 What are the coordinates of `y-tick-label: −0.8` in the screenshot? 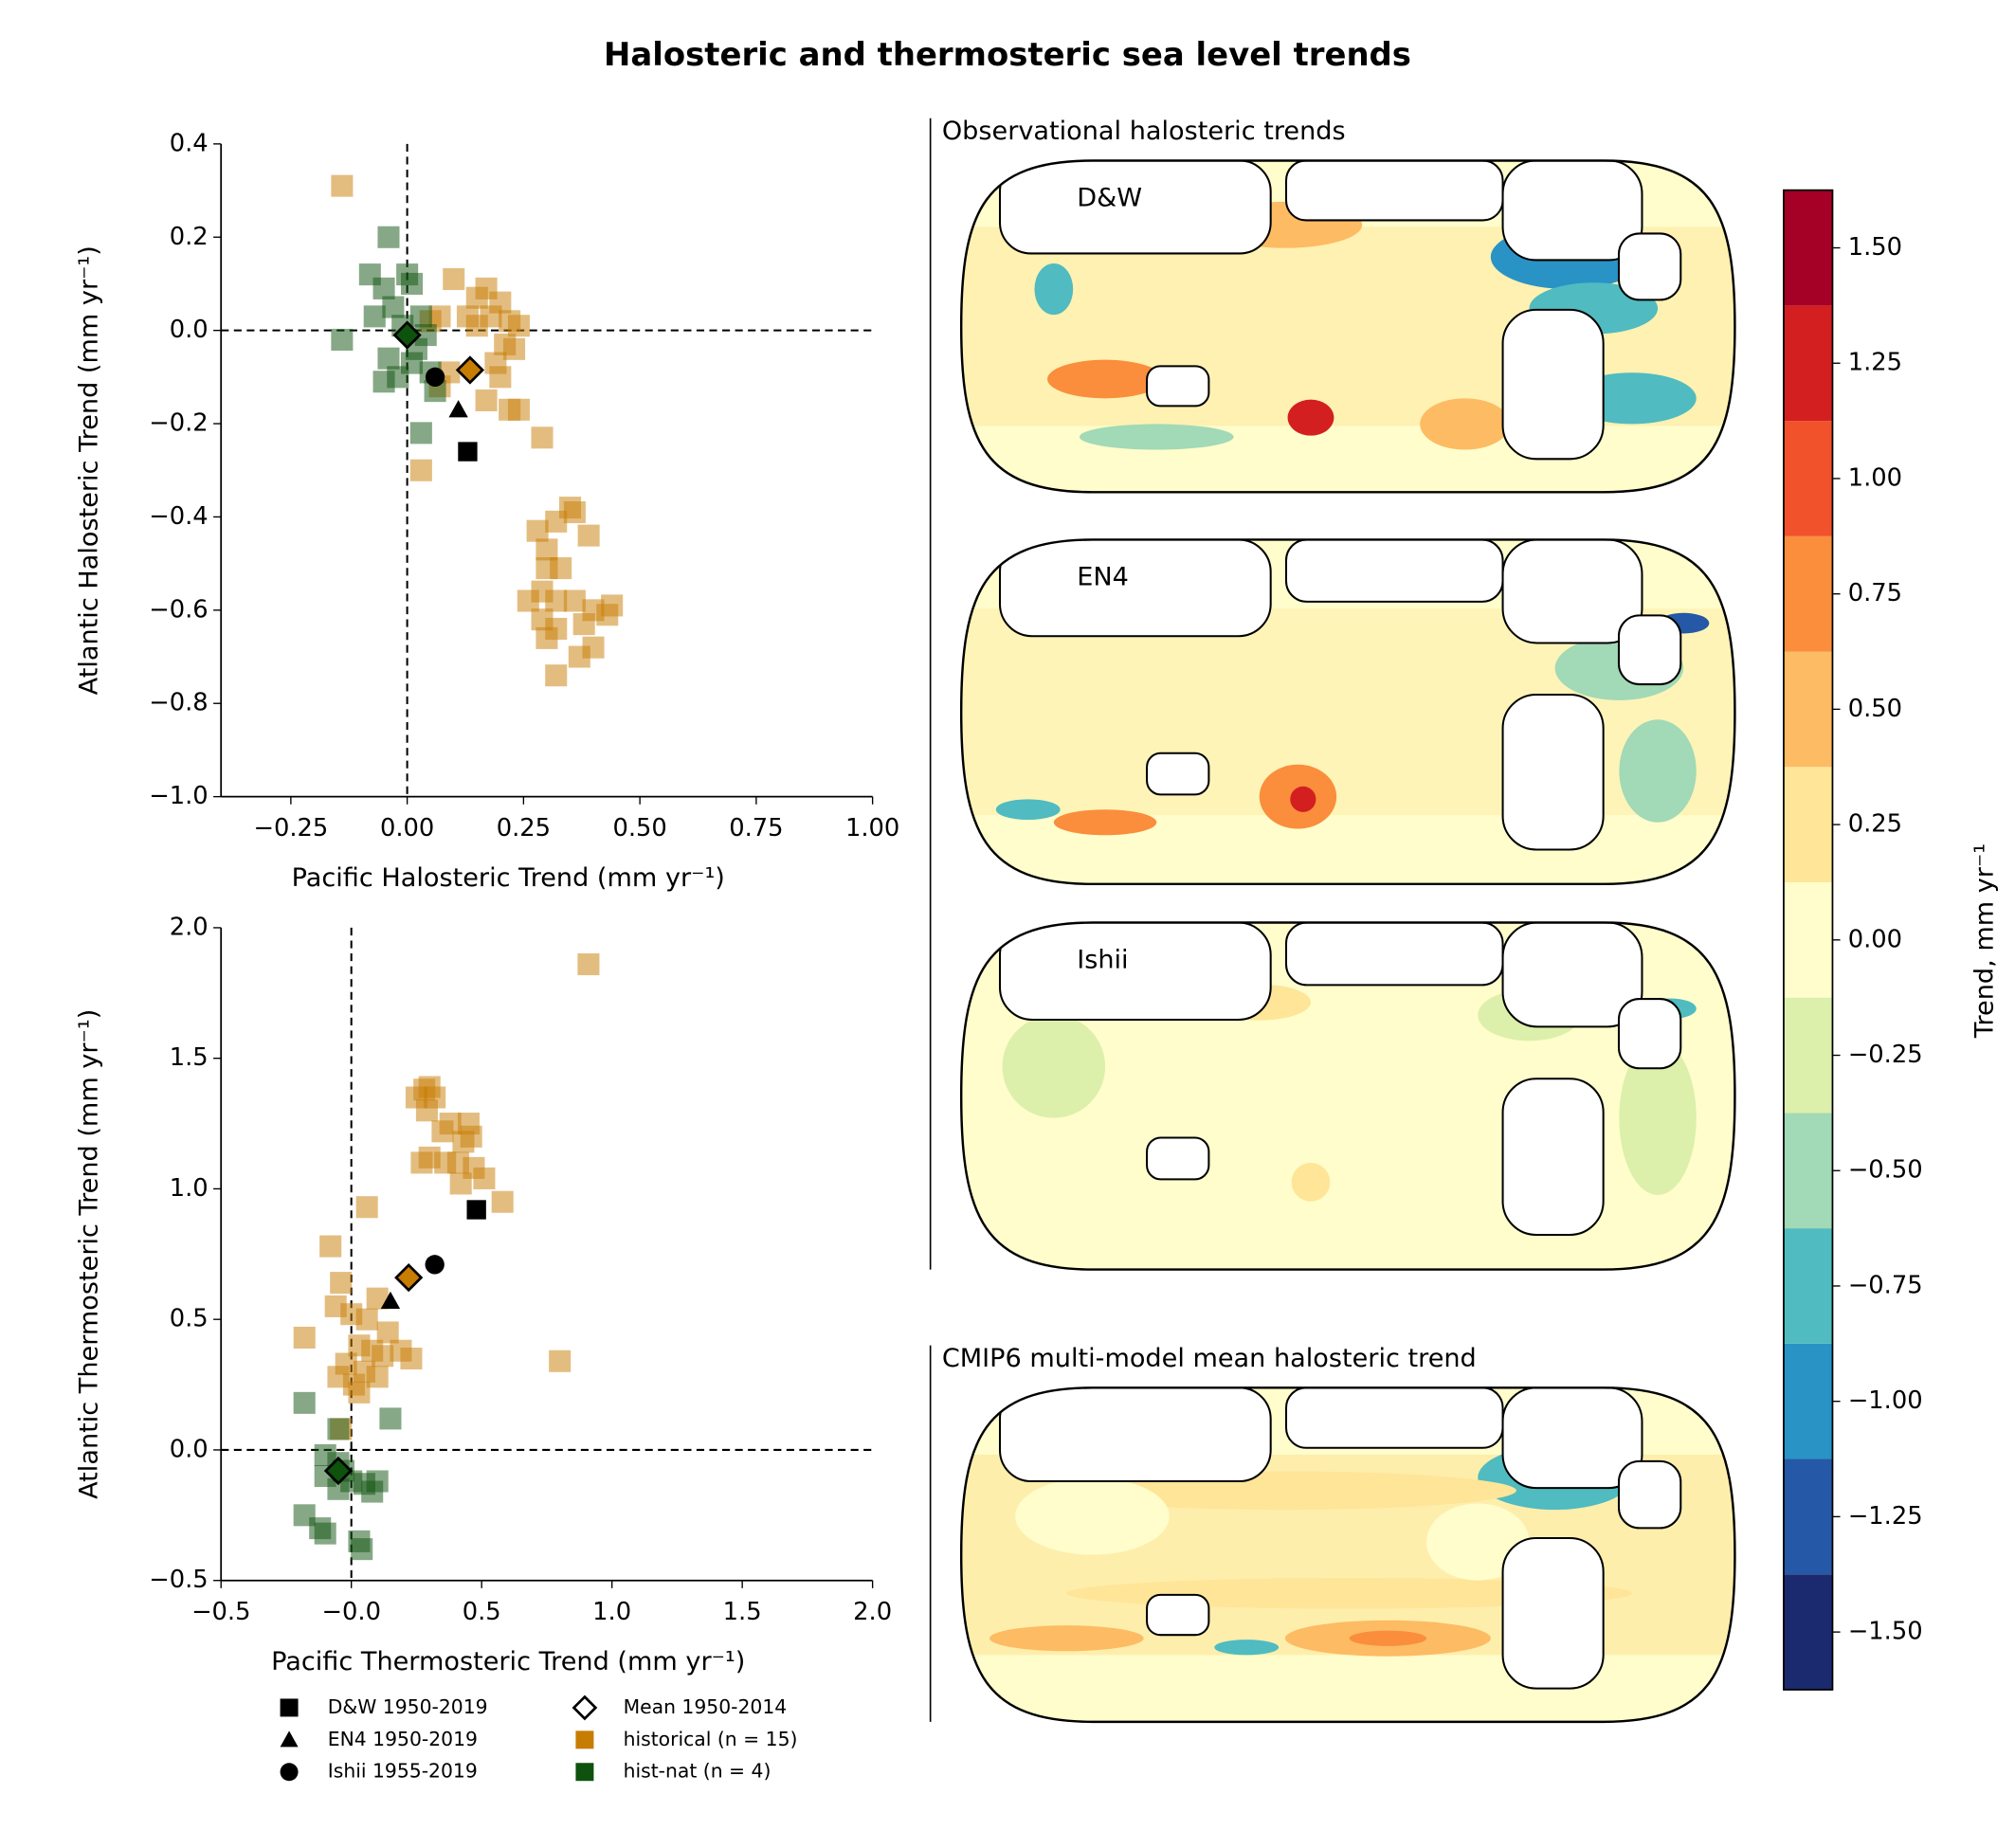 It's located at (179, 703).